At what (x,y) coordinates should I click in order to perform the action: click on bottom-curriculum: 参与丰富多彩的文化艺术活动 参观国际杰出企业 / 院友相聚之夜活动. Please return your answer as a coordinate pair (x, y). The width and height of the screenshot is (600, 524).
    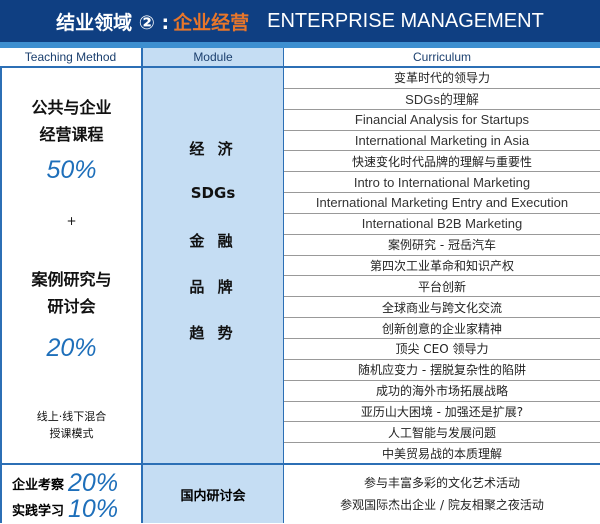
    Looking at the image, I should click on (442, 493).